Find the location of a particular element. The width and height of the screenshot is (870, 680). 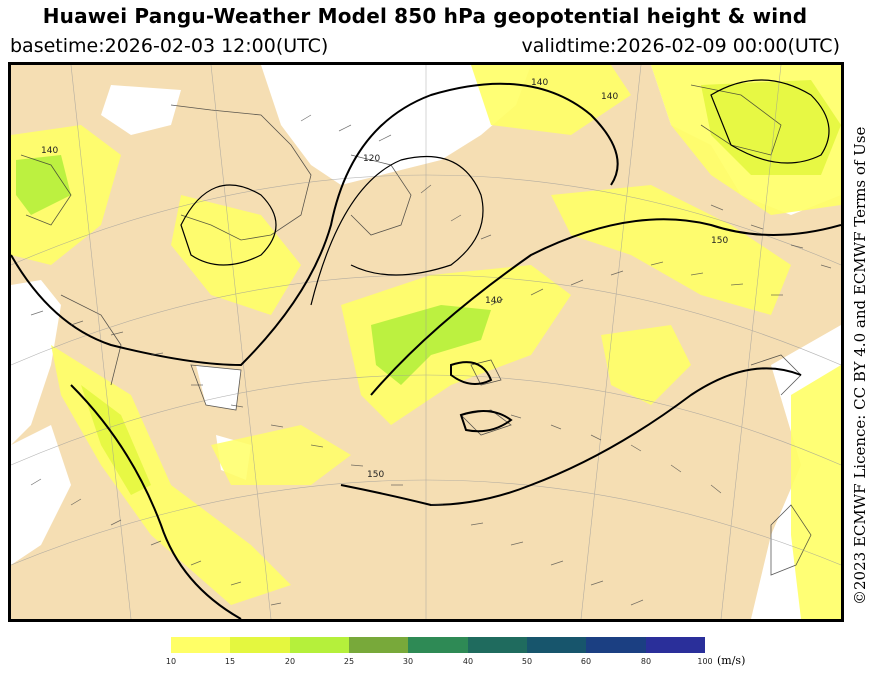

colorbar-tick: 10 is located at coordinates (171, 661).